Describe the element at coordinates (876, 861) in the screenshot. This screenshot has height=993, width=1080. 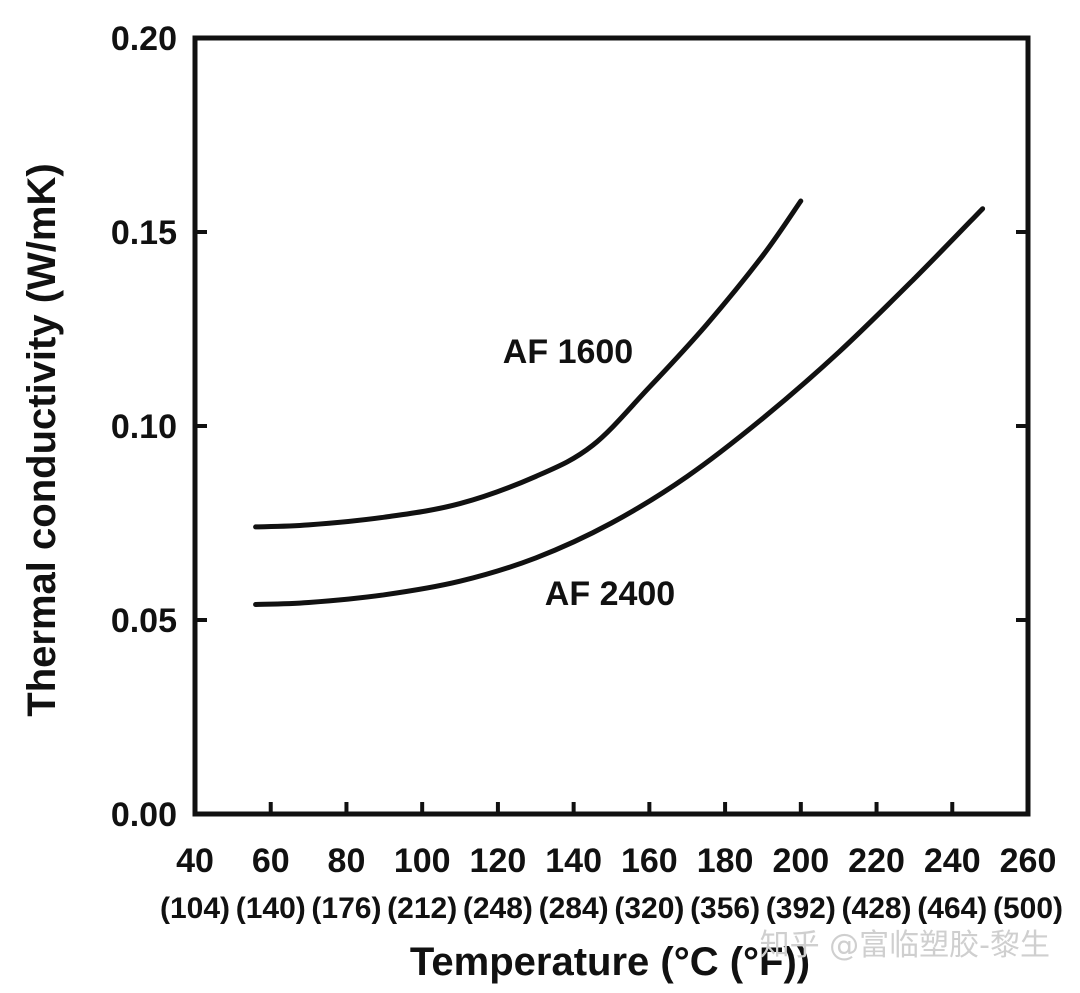
I see `x-tick-label-celsius: 220` at that location.